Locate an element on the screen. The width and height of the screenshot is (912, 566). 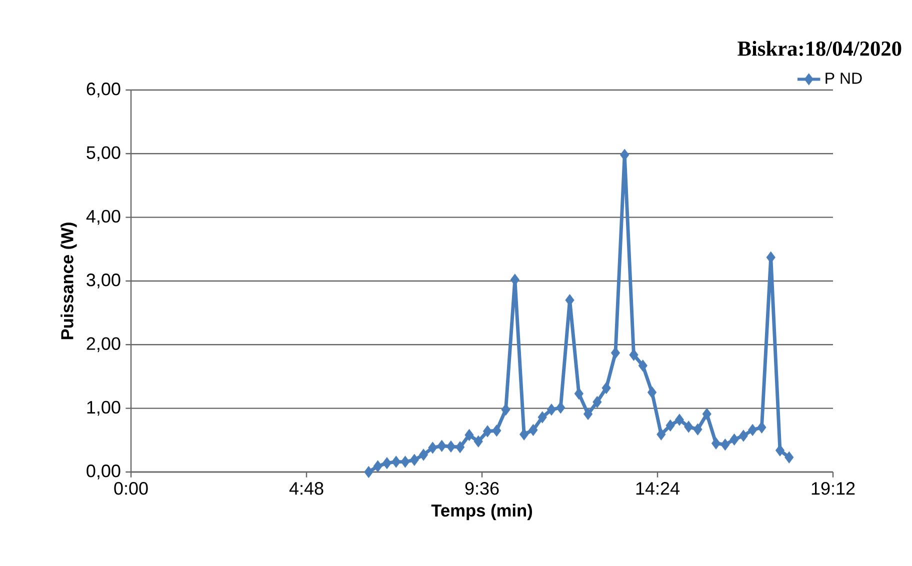
y-tick-label: 4,00 is located at coordinates (103, 217).